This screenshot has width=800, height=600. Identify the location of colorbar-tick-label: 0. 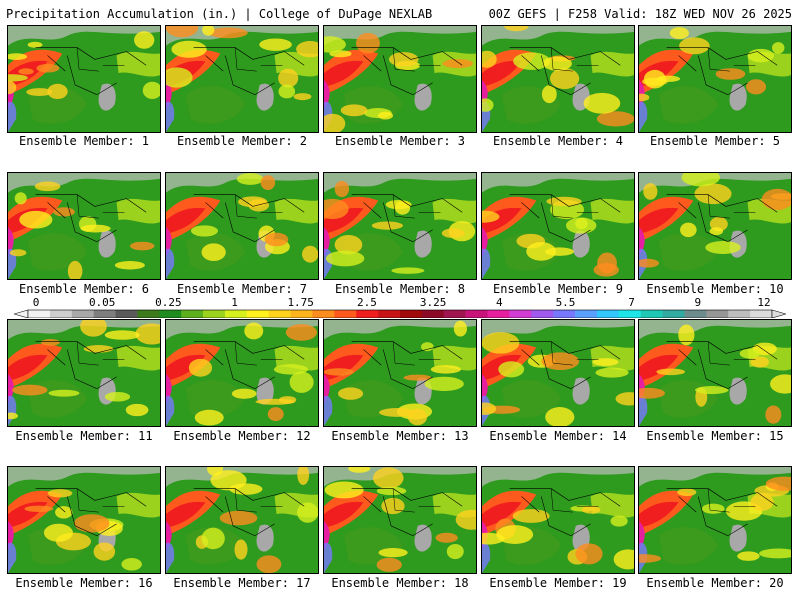
(36, 302).